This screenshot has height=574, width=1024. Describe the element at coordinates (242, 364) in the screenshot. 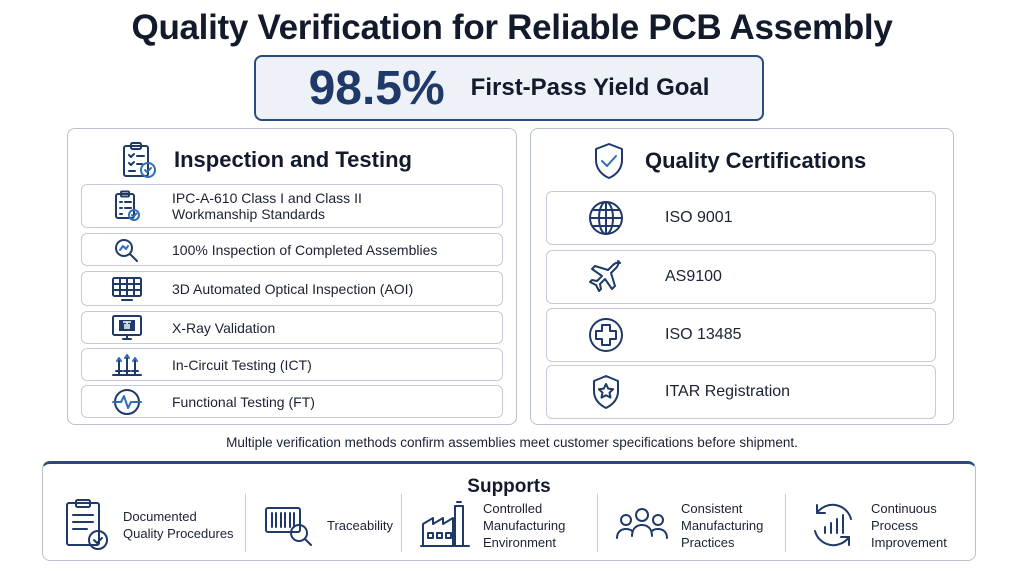

I see `inspection-item-text: In-Circuit Testing (ICT)` at that location.